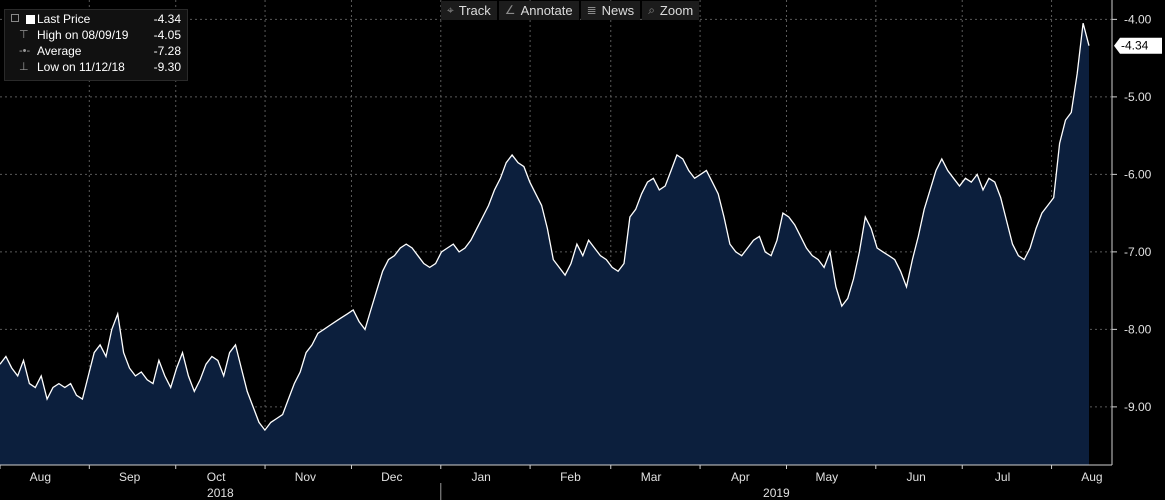 Image resolution: width=1165 pixels, height=500 pixels. I want to click on x-tick-label: Feb, so click(570, 477).